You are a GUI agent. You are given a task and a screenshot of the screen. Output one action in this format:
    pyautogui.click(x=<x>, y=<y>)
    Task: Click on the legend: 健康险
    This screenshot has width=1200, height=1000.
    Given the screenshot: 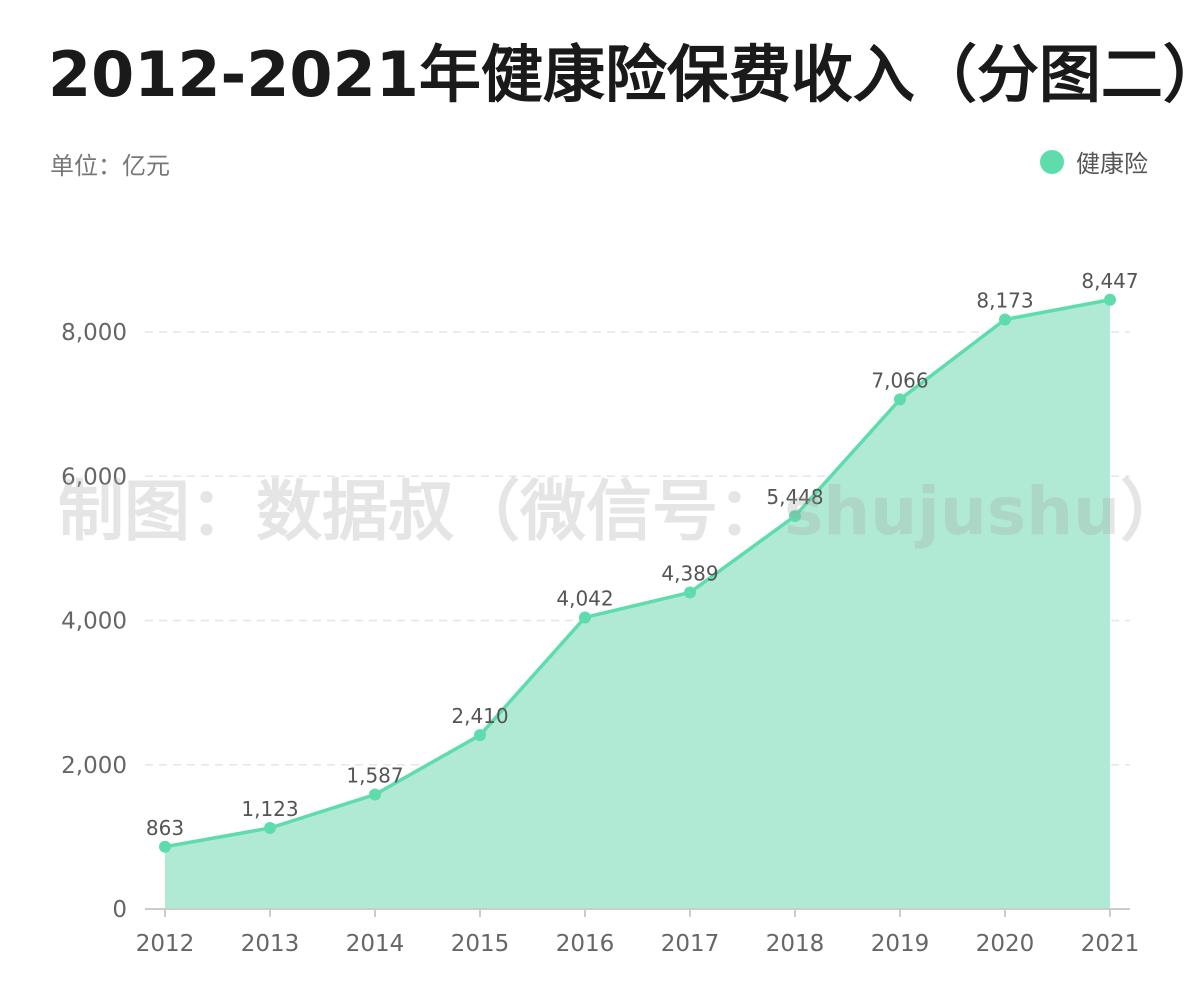 What is the action you would take?
    pyautogui.click(x=1094, y=161)
    